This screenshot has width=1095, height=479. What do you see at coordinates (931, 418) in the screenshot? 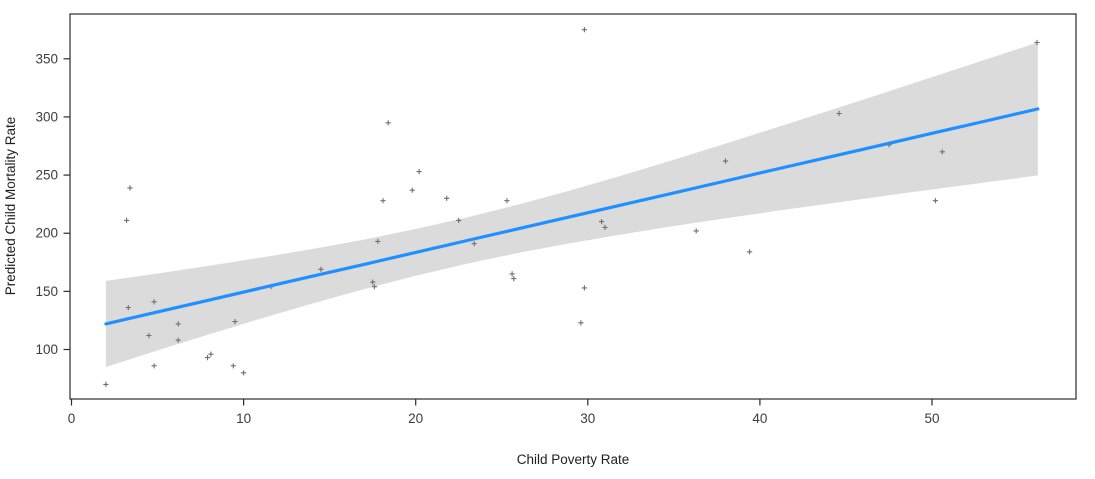
I see `x-axis-tick-label: 50` at bounding box center [931, 418].